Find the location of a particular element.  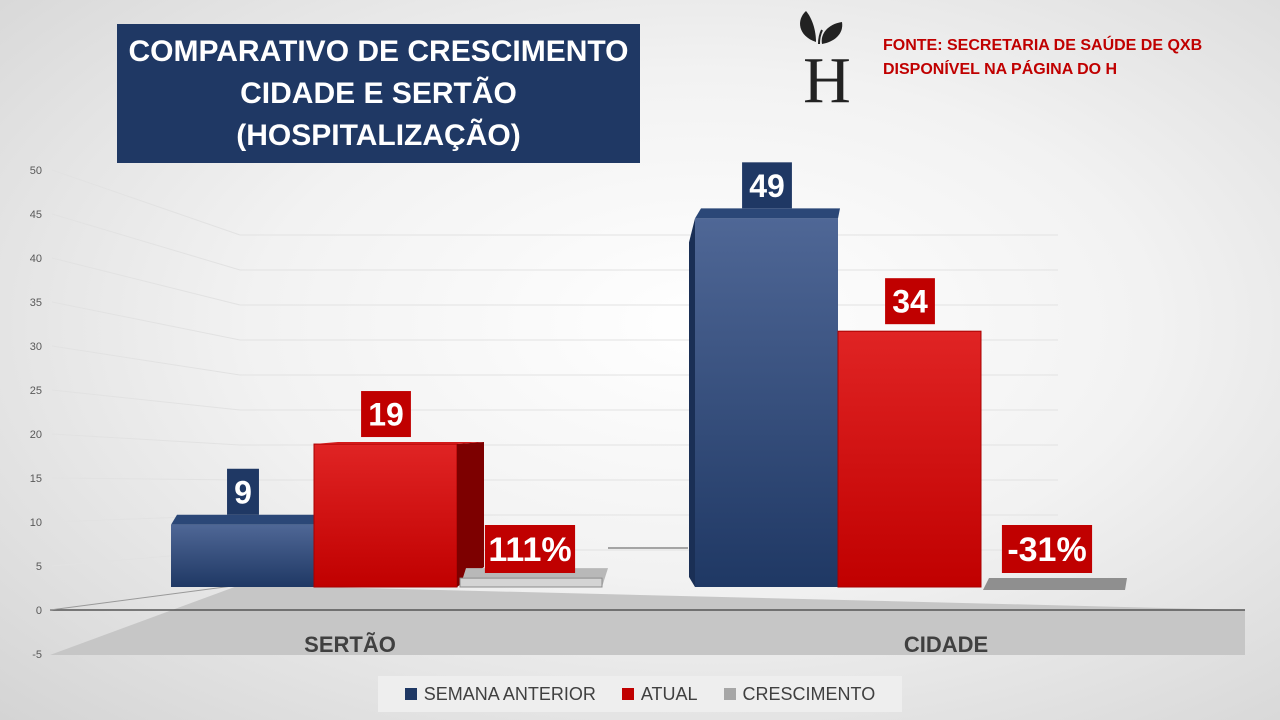

leaf-right-icon is located at coordinates (832, 33).